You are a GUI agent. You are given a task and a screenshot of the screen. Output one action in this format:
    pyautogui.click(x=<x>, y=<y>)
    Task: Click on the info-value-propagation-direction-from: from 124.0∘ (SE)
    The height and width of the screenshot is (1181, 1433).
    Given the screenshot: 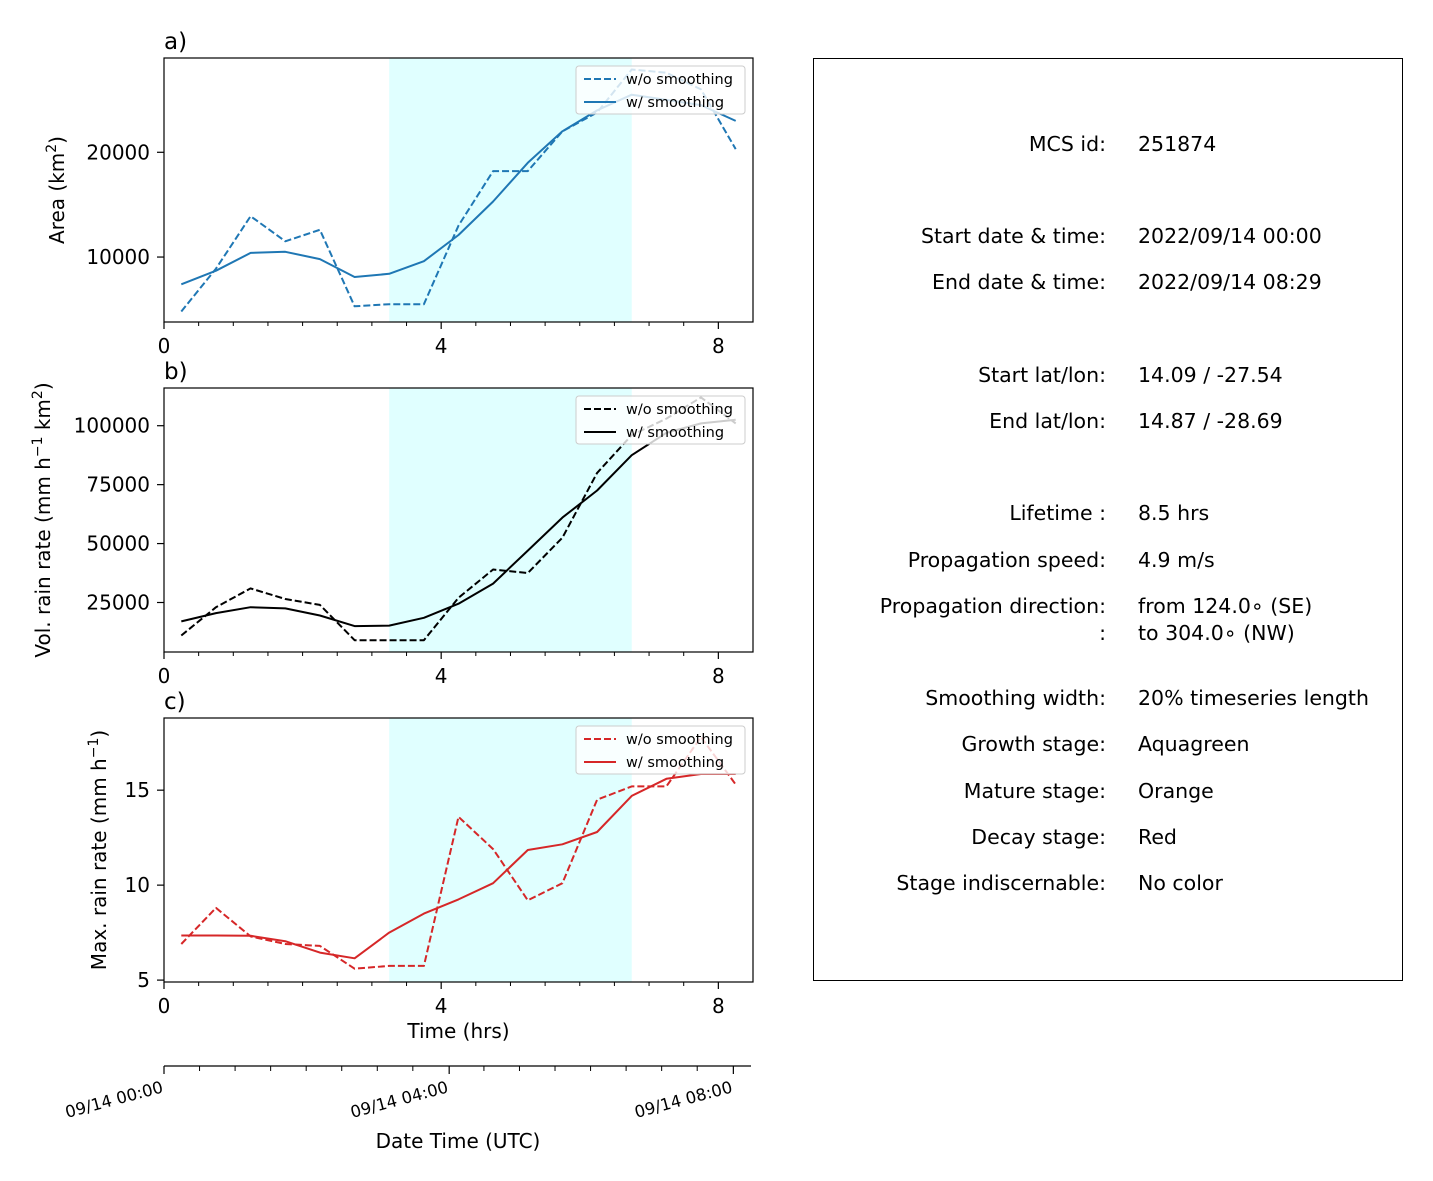 What is the action you would take?
    pyautogui.click(x=1225, y=606)
    